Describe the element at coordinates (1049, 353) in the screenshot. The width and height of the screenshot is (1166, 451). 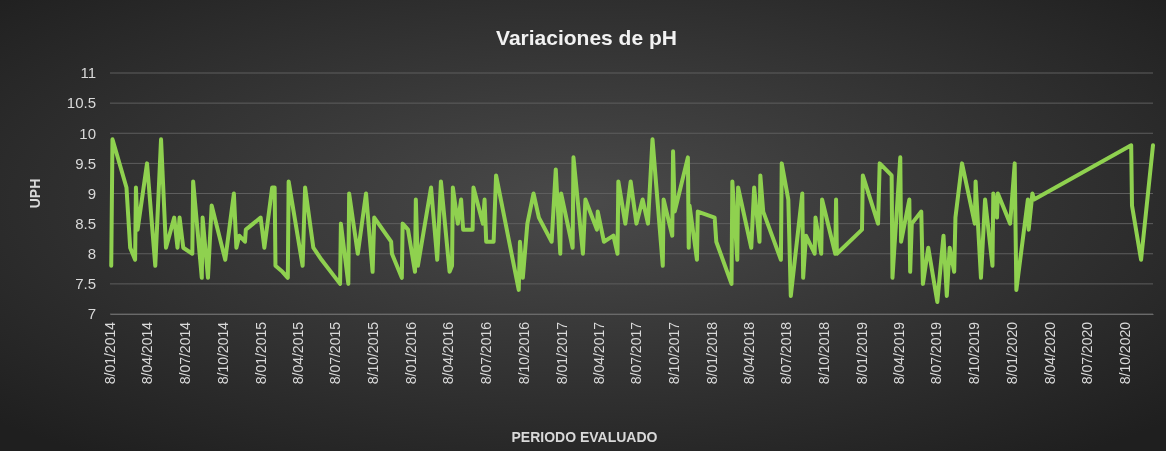
I see `x-tick-label: 8/04/2020` at that location.